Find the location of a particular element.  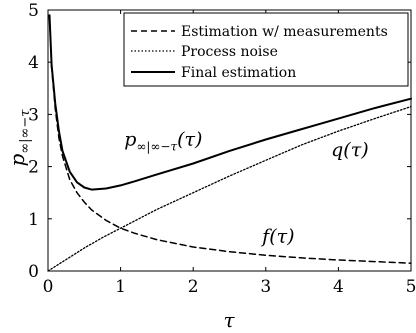

legend-entry-process-noise: Process noise is located at coordinates (229, 52).